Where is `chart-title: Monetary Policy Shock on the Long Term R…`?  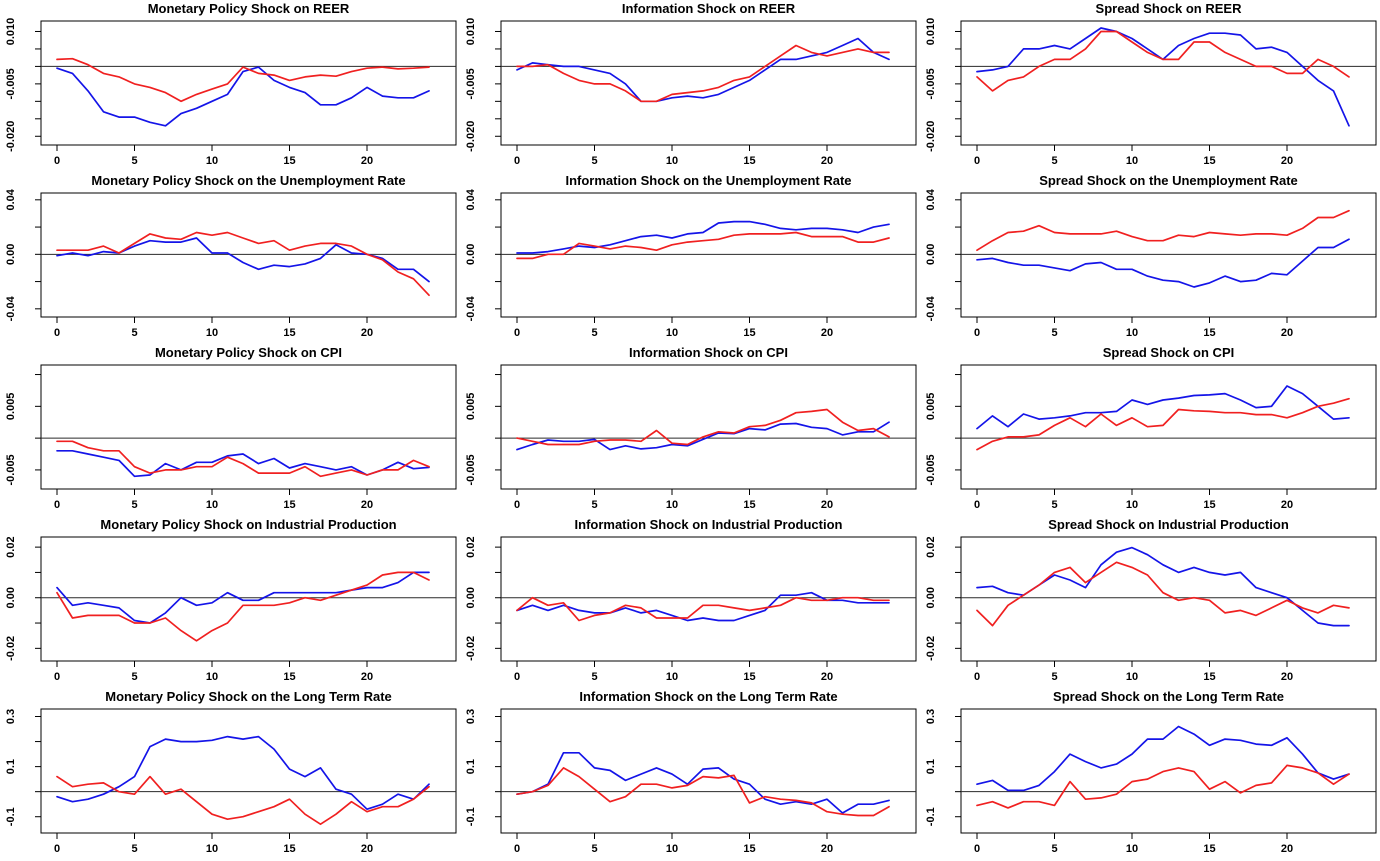 chart-title: Monetary Policy Shock on the Long Term R… is located at coordinates (248, 696).